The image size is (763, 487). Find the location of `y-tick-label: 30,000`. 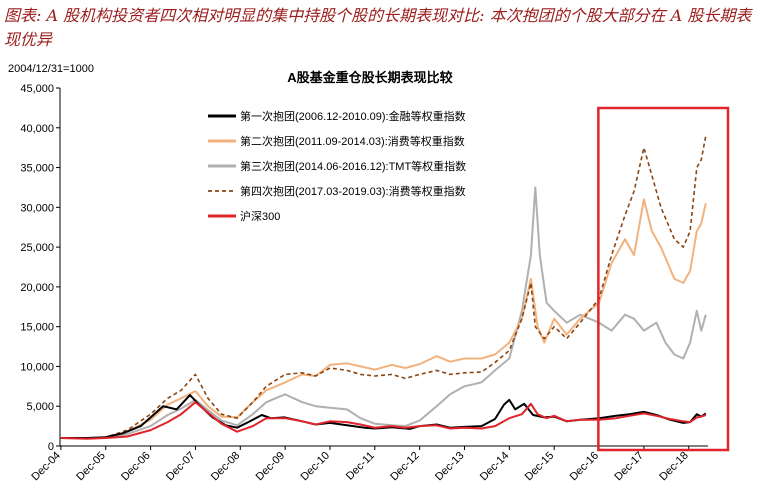

y-tick-label: 30,000 is located at coordinates (37, 208).